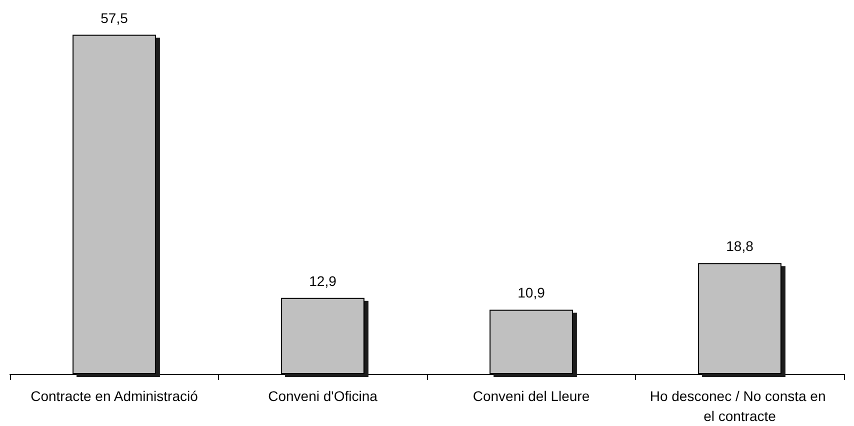  Describe the element at coordinates (740, 246) in the screenshot. I see `data-label: 18,8` at that location.